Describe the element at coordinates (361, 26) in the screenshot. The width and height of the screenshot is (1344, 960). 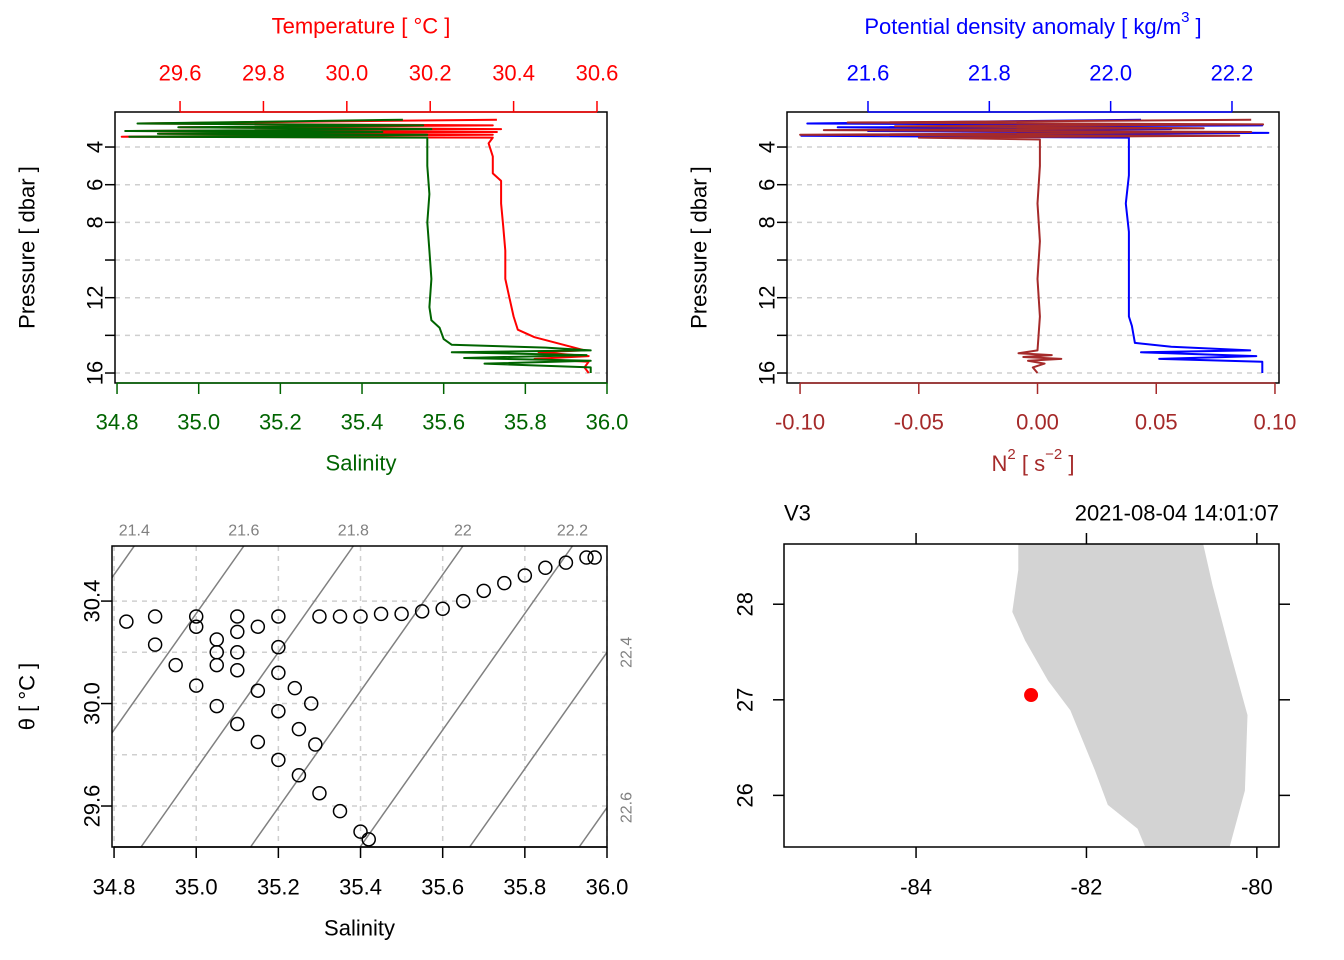
I see `top-axis-title: Temperature [ °C ]` at that location.